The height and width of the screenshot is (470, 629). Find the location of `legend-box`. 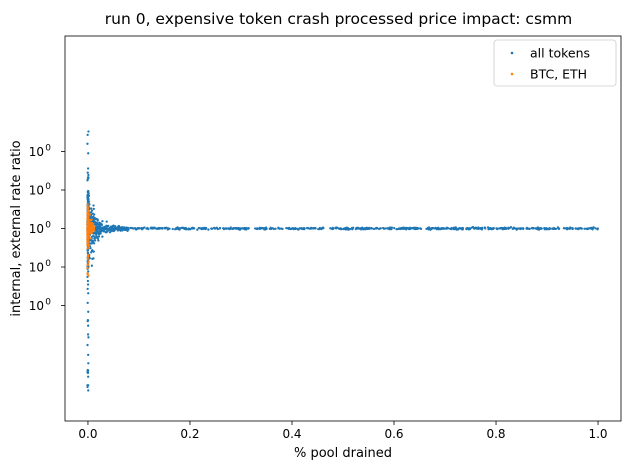

legend-box is located at coordinates (555, 63).